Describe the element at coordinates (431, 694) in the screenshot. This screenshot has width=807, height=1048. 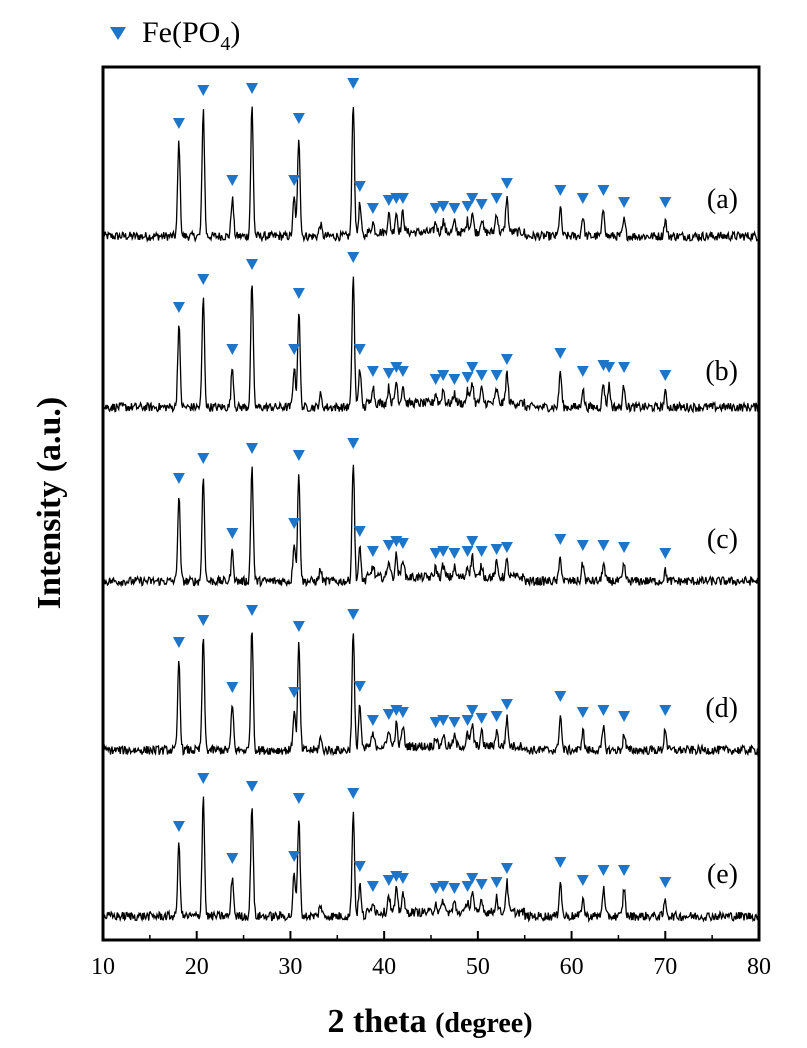
I see `pattern-curve` at that location.